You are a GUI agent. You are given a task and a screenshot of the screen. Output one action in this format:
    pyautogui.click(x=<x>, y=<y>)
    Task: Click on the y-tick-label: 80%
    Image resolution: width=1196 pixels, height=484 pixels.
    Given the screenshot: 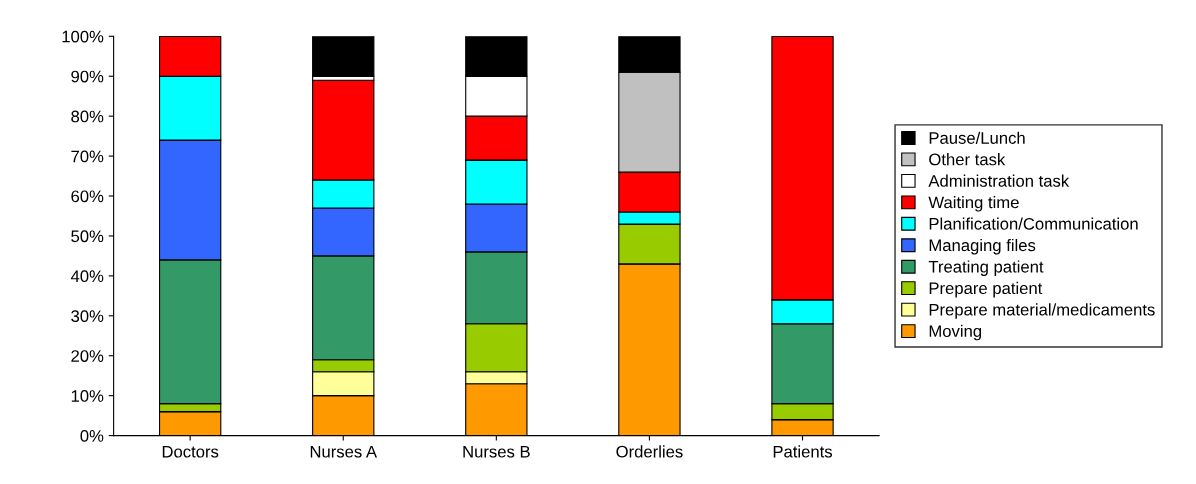 What is the action you would take?
    pyautogui.click(x=87, y=116)
    